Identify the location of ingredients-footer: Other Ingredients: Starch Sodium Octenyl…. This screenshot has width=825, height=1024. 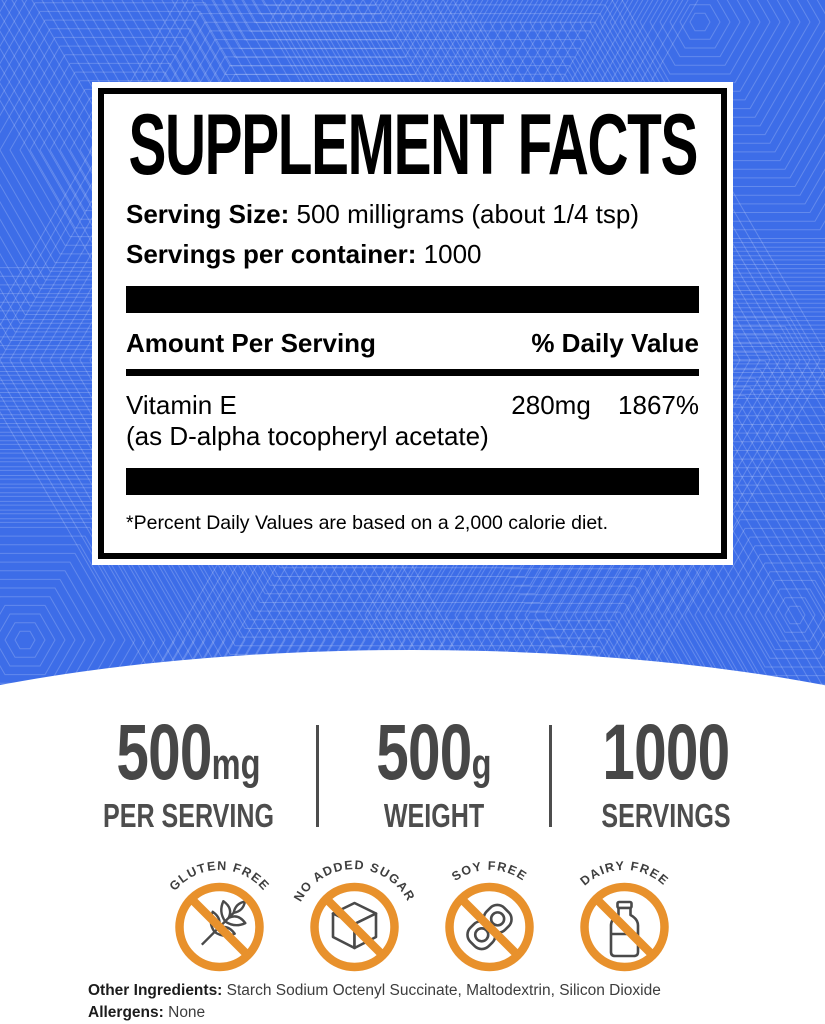
(374, 1002).